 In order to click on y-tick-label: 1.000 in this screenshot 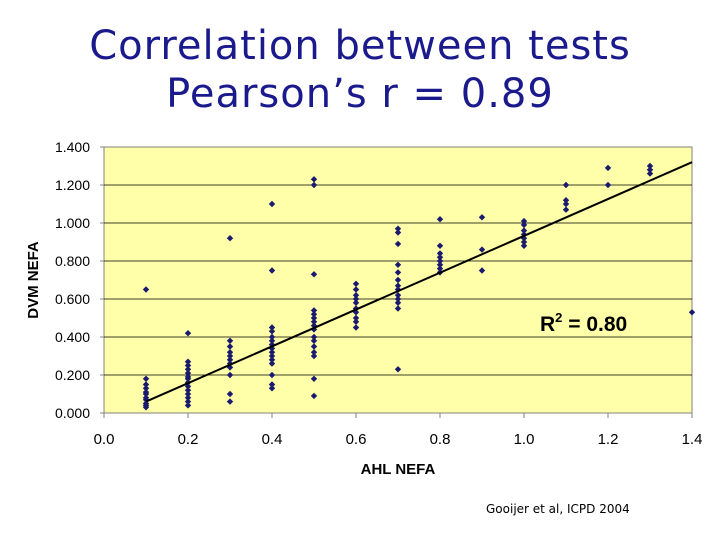, I will do `click(72, 223)`.